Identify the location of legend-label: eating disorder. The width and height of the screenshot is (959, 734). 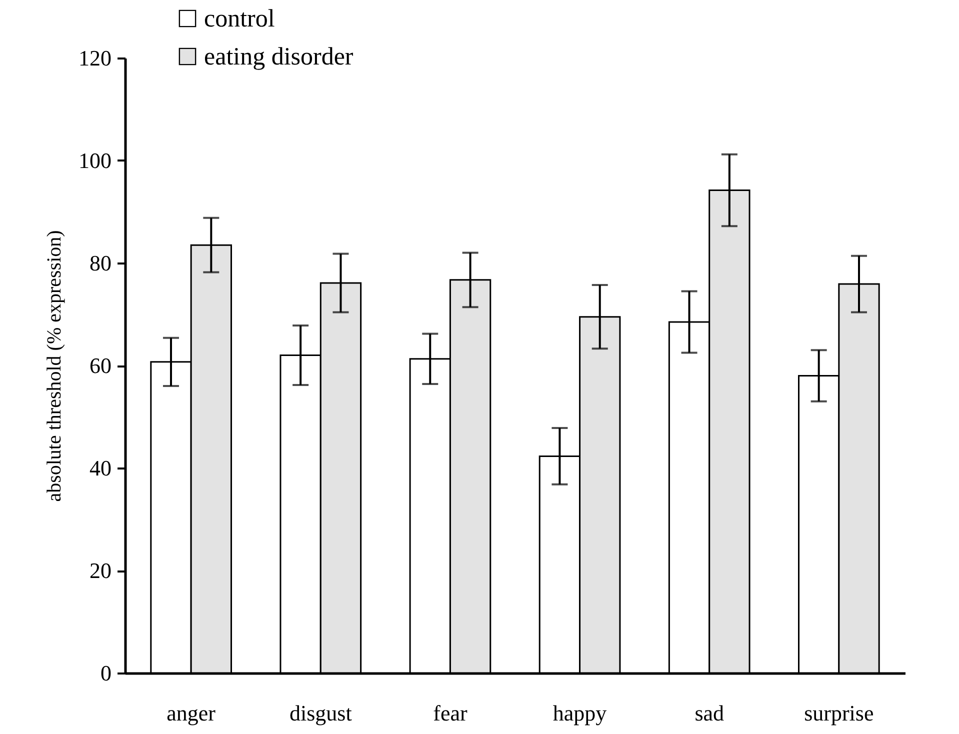
(279, 57).